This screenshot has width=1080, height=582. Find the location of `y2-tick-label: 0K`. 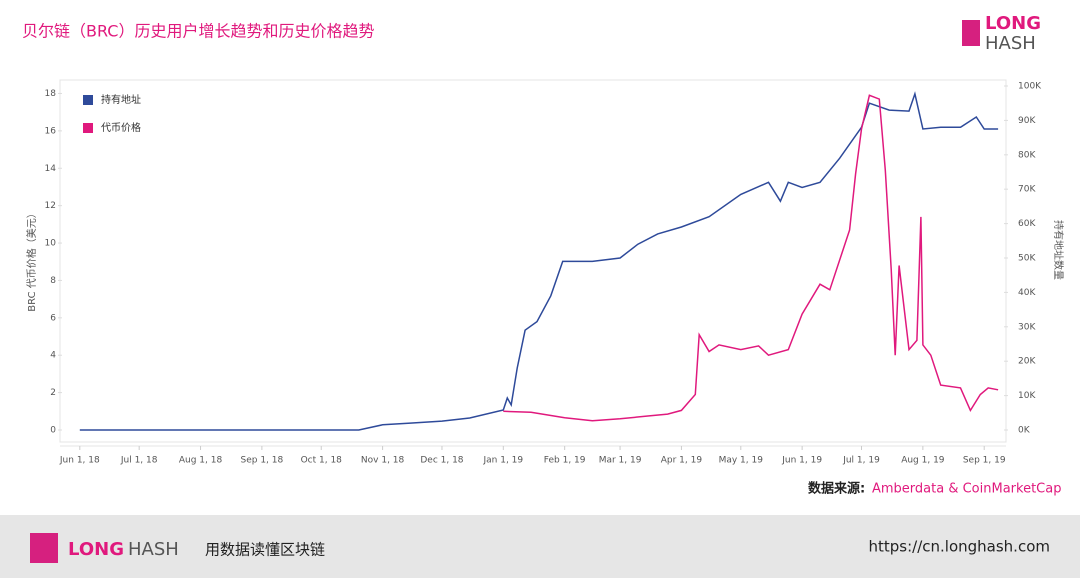

y2-tick-label: 0K is located at coordinates (1024, 431).